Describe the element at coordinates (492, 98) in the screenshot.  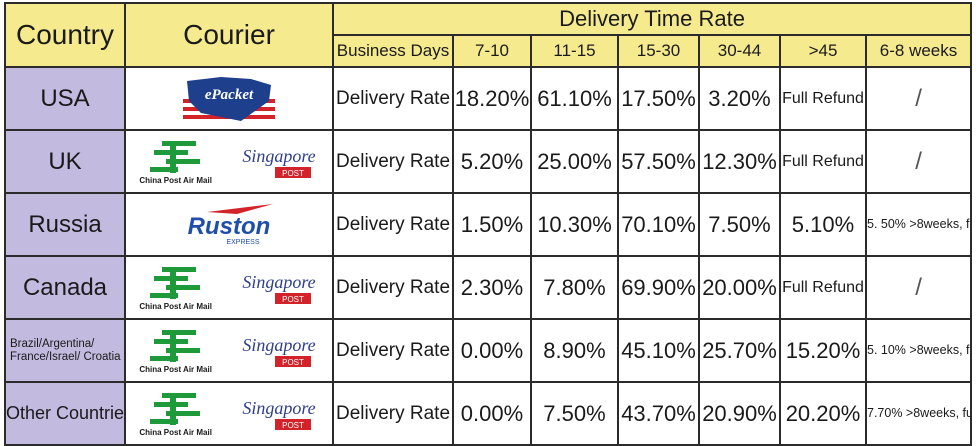
I see `value-cell: 18.20%` at that location.